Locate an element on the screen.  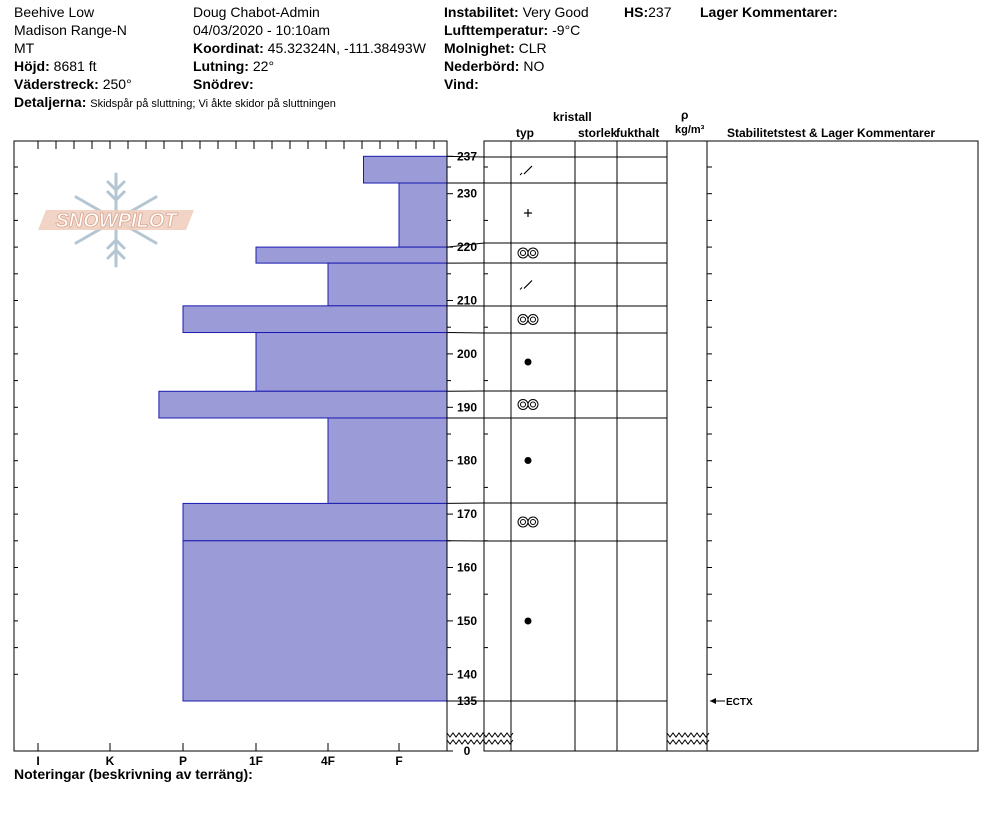
instability-value: Very Good is located at coordinates (555, 12).